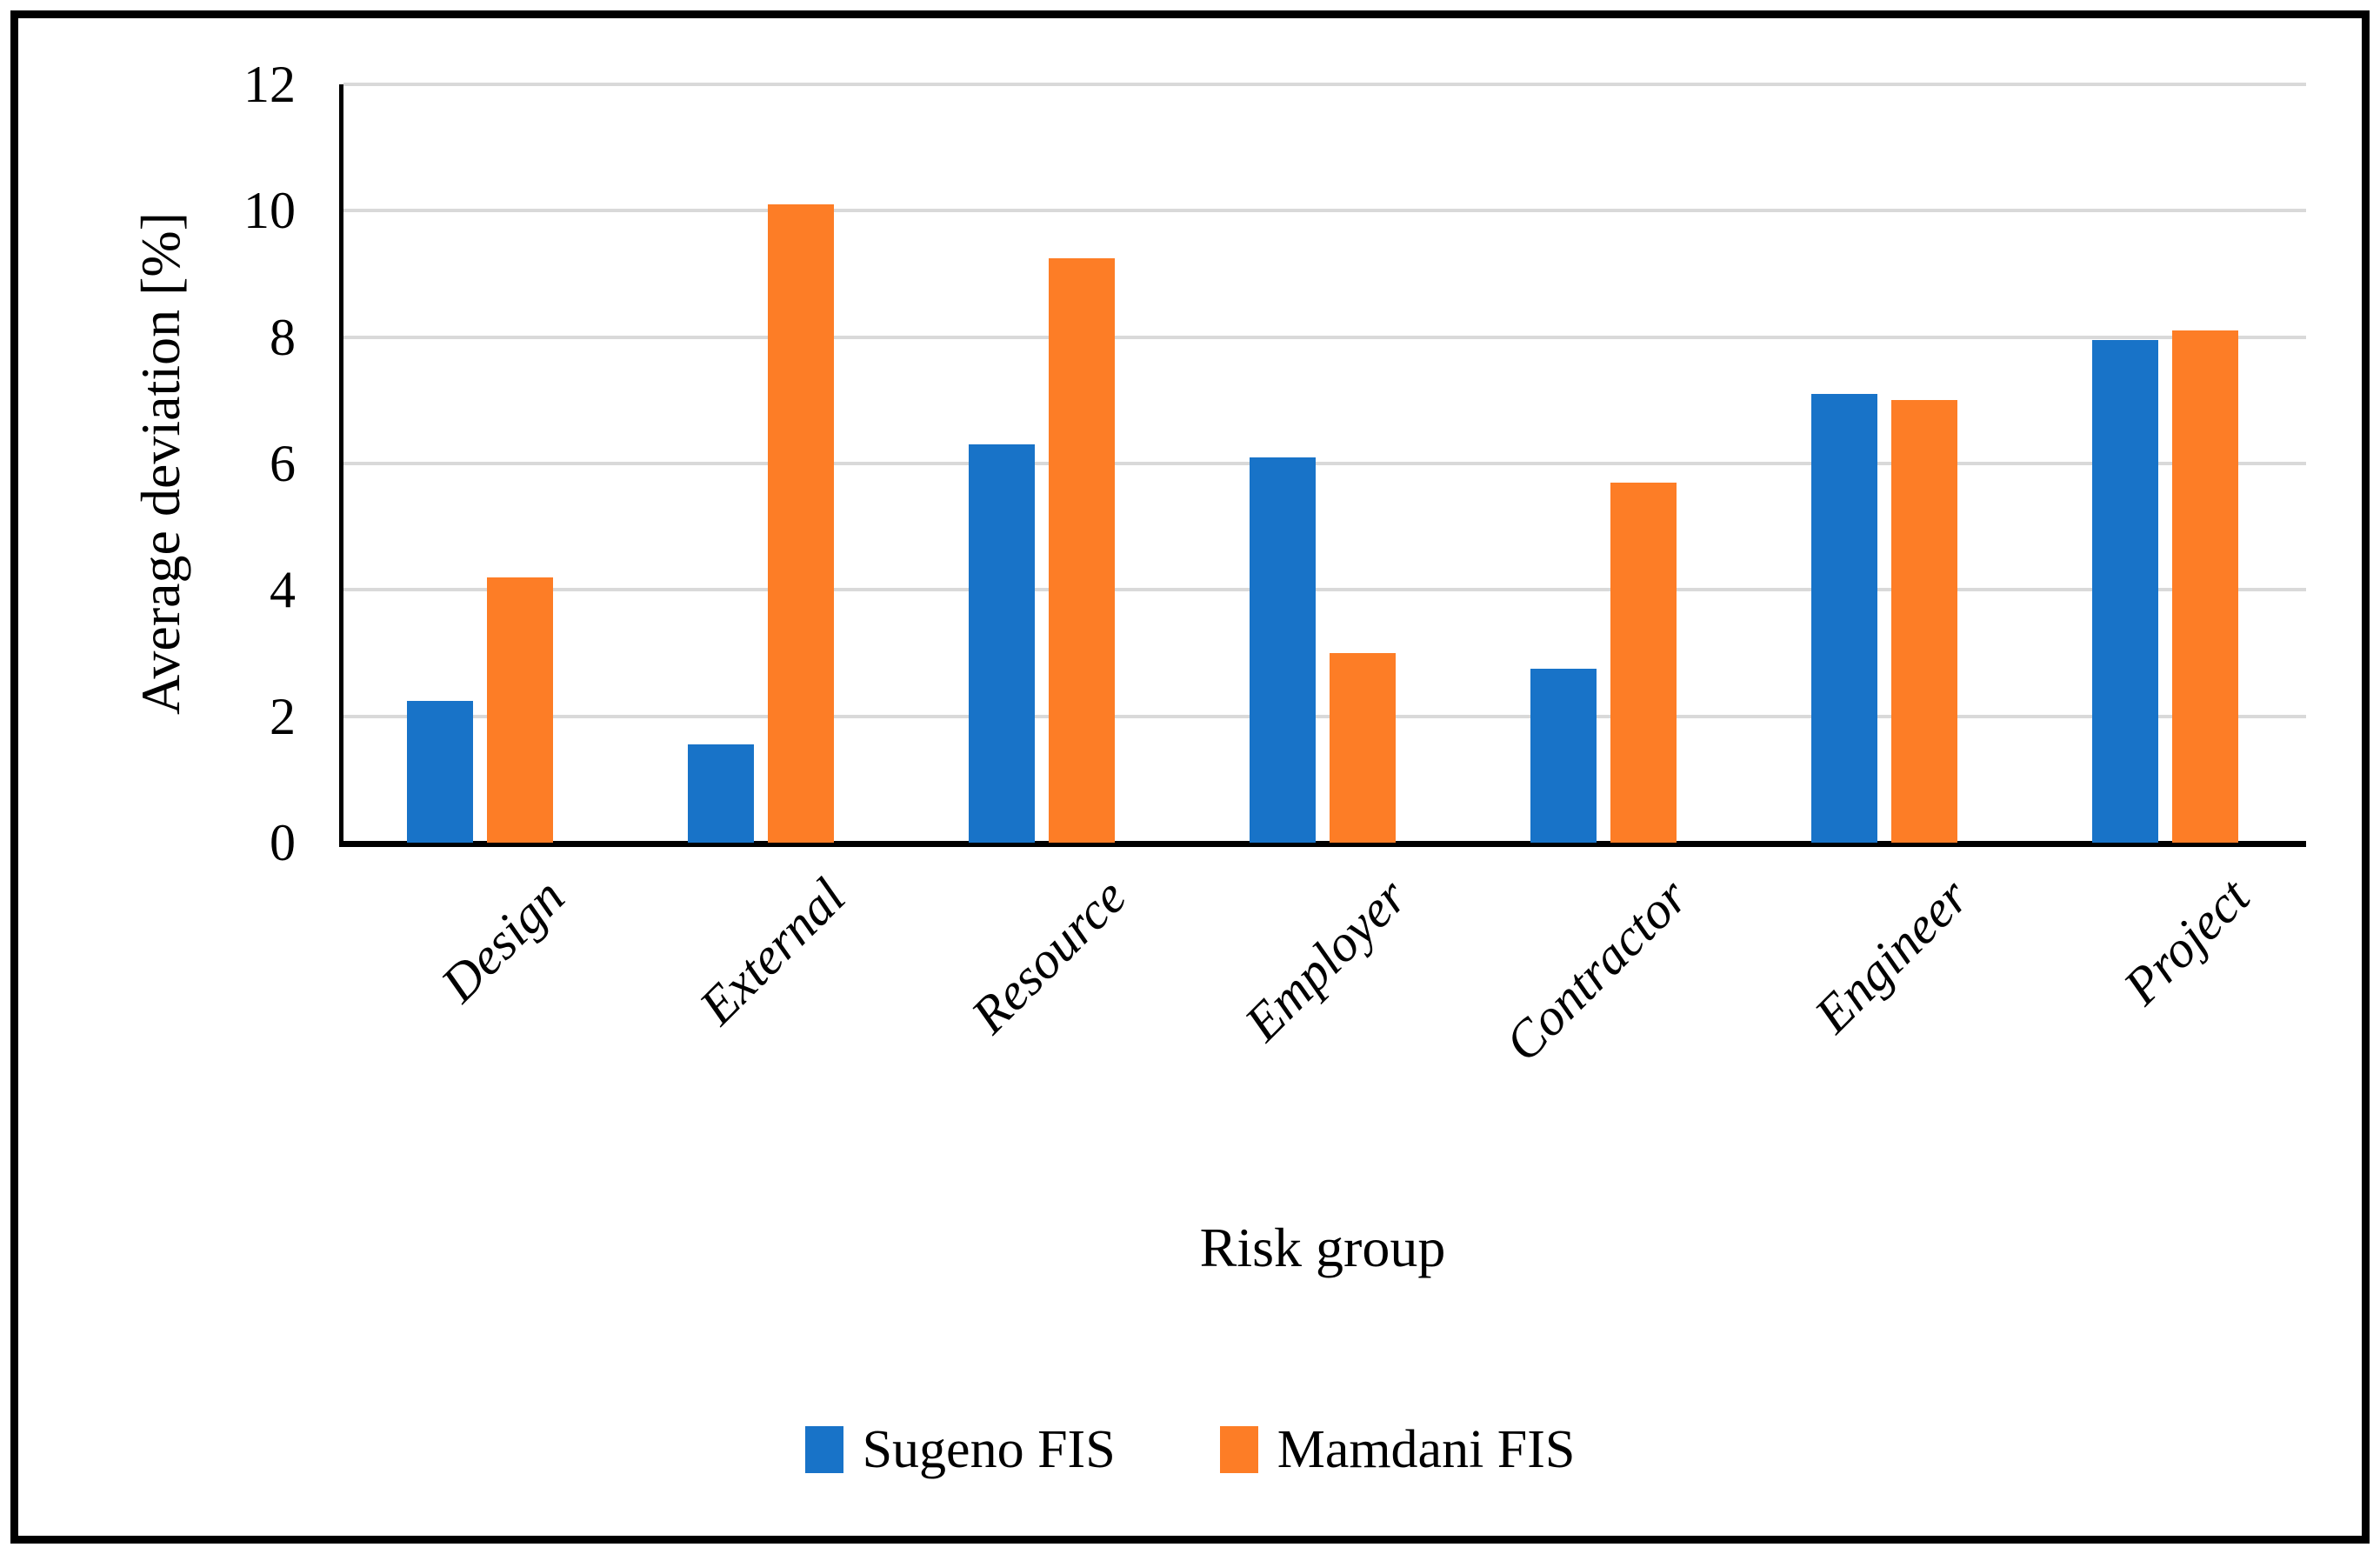 The width and height of the screenshot is (2380, 1554). I want to click on legend-item-mamdani-fis: Mamdani FIS, so click(1397, 1449).